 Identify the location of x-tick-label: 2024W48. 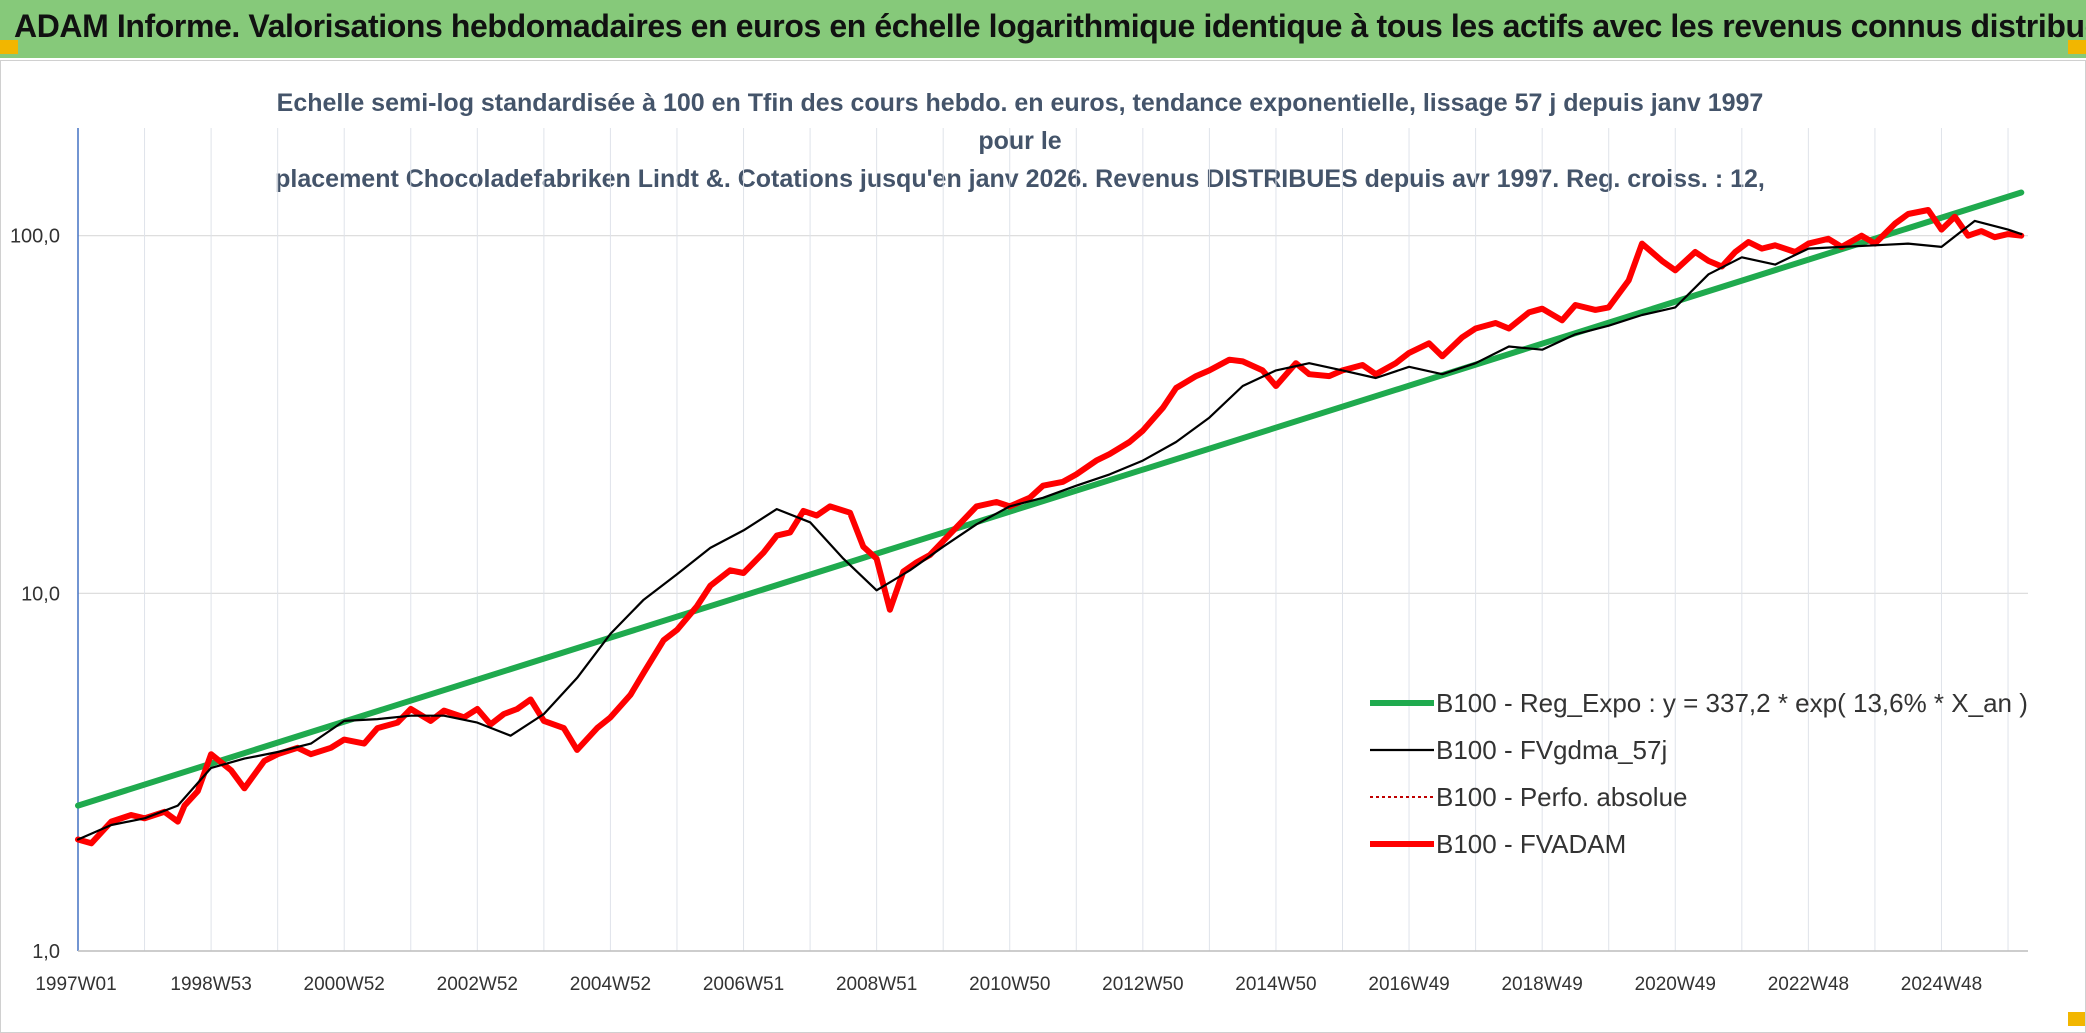
(1941, 984).